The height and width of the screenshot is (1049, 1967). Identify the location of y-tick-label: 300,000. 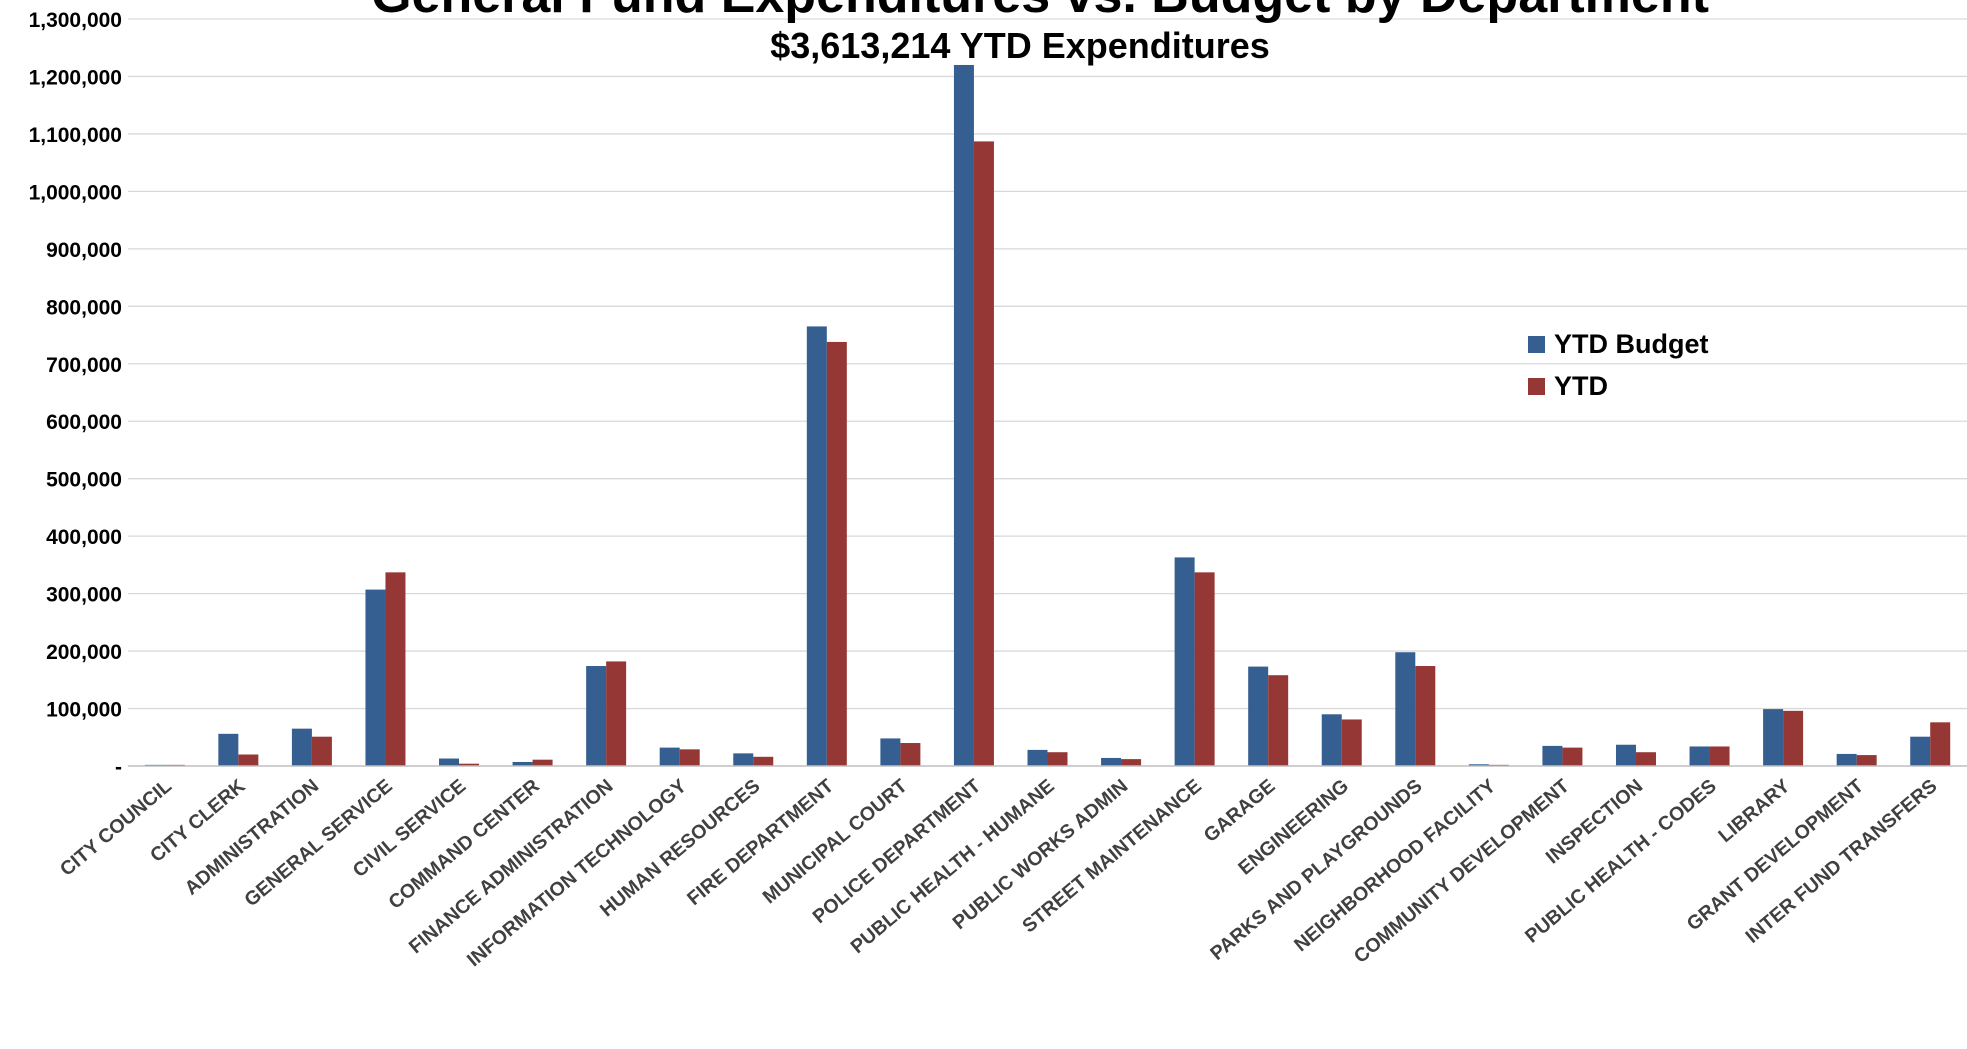
(84, 595).